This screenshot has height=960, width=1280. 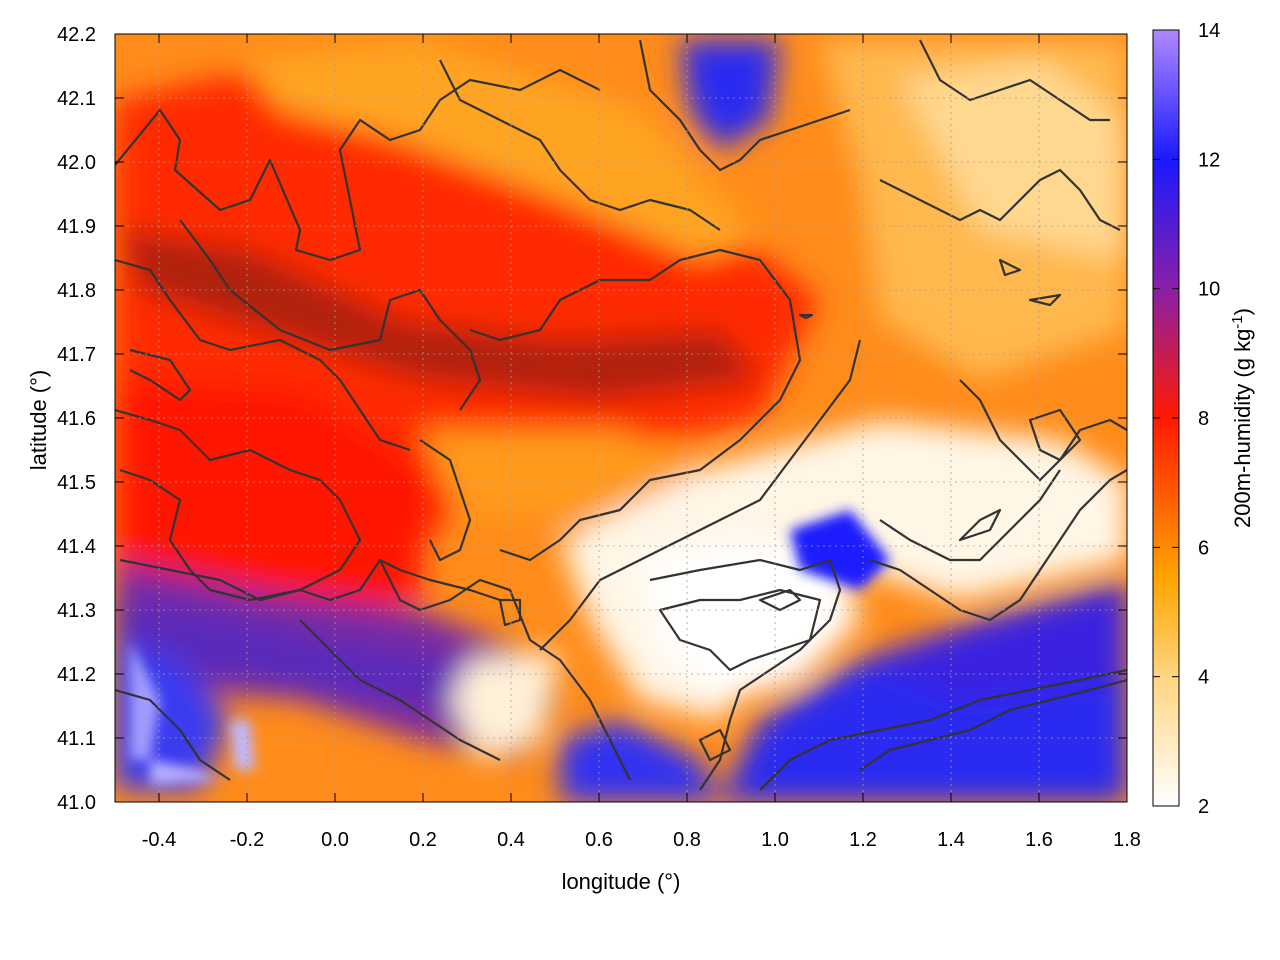 I want to click on colorbar-ticks: 2 4 6 8 10 12 14, so click(x=1186, y=419).